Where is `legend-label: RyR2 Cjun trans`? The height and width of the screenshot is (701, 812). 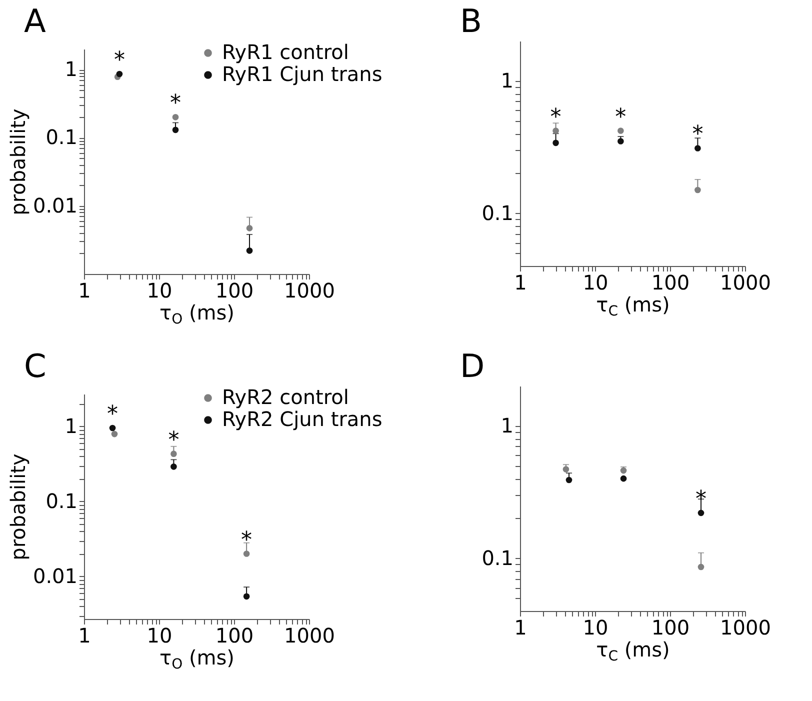 legend-label: RyR2 Cjun trans is located at coordinates (302, 419).